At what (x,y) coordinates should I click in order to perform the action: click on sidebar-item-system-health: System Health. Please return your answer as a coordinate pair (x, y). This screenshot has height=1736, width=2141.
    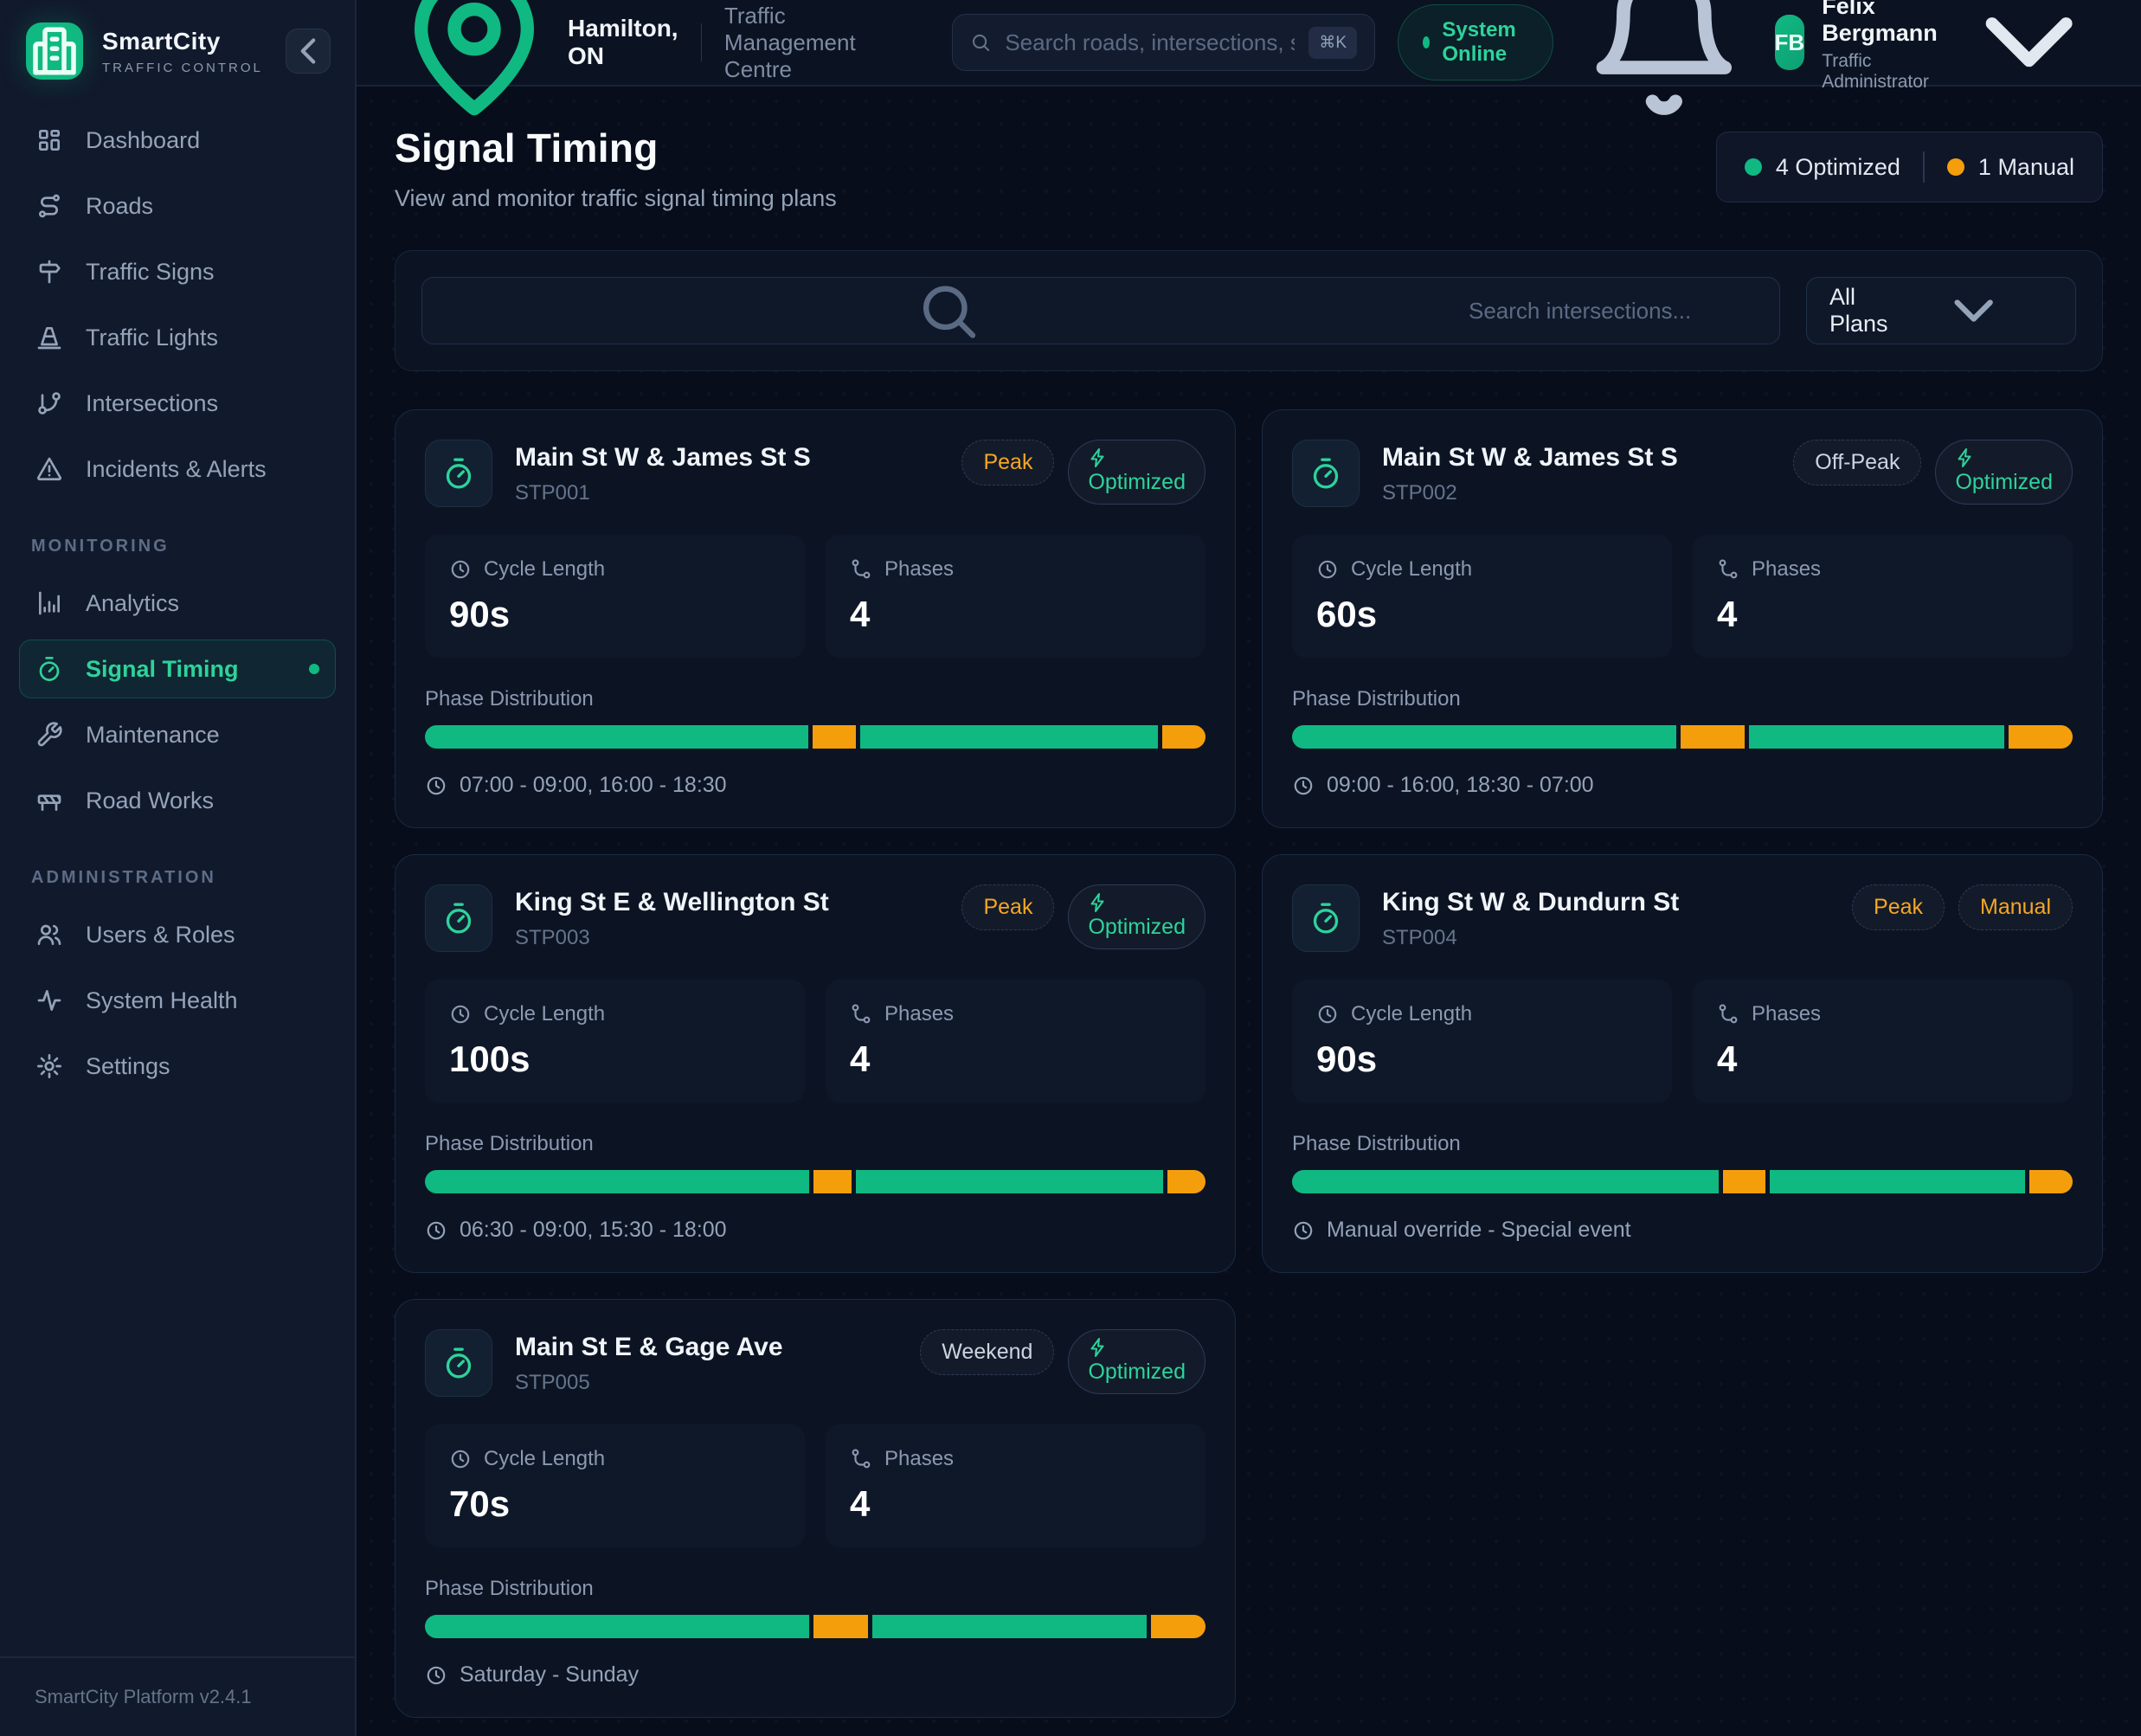
    Looking at the image, I should click on (177, 1000).